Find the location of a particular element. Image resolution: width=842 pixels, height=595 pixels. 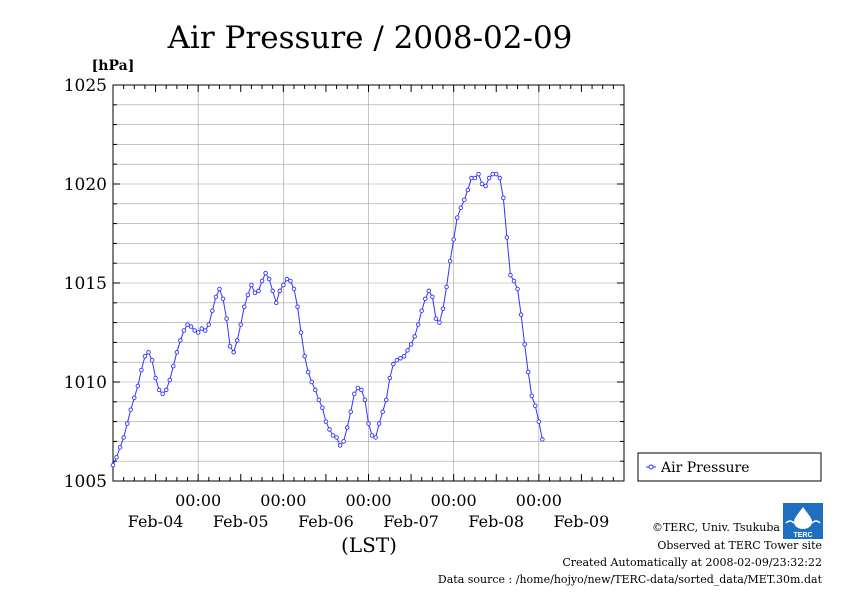

footer-observed: Observed at TERC Tower site is located at coordinates (739, 545).